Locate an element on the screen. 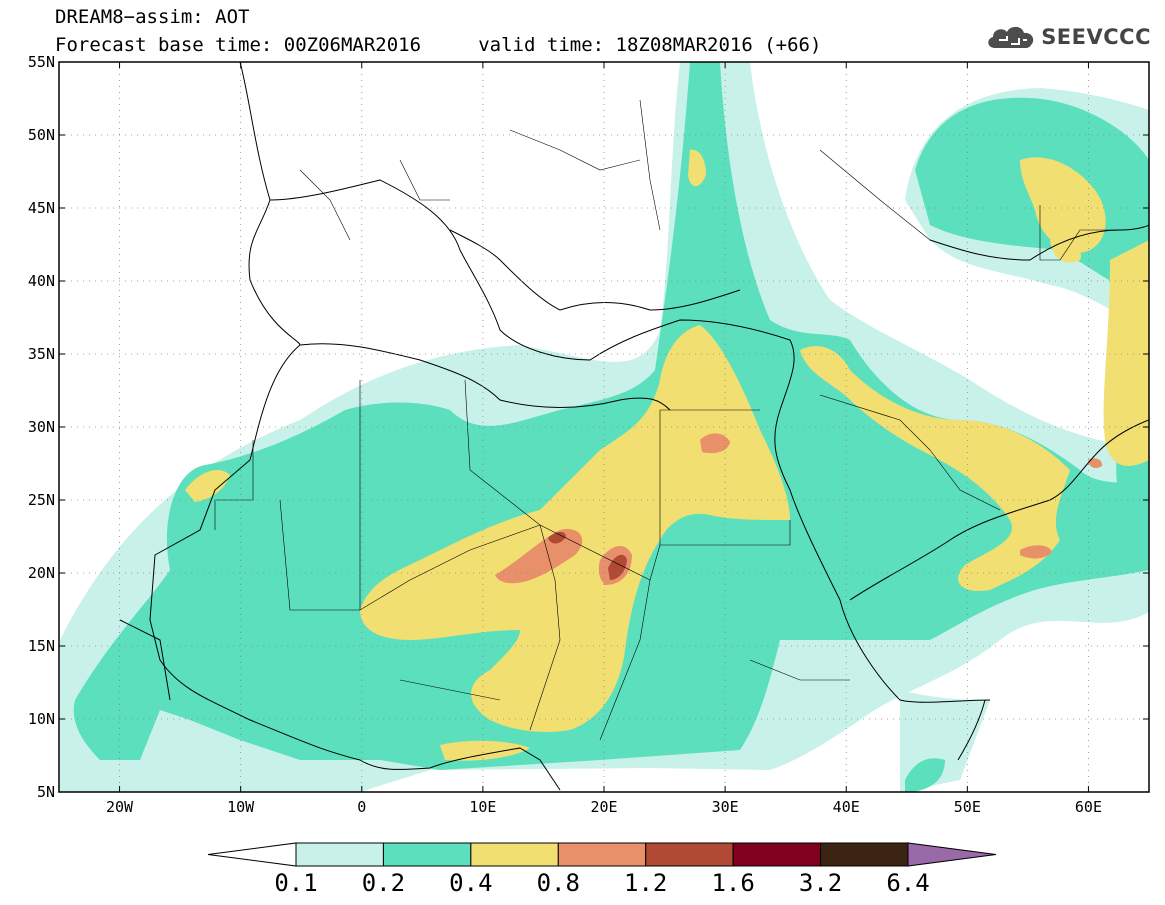 This screenshot has width=1165, height=905. colorbar-label: 1.2 is located at coordinates (645, 883).